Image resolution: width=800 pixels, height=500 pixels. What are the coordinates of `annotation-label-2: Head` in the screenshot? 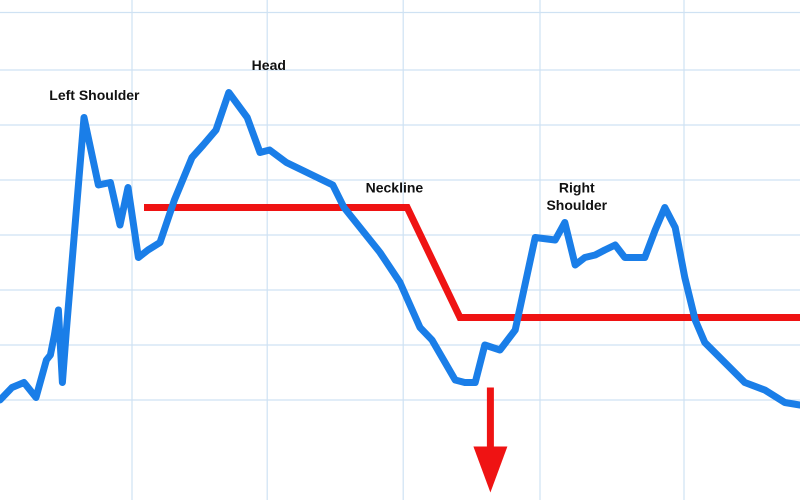 It's located at (269, 65).